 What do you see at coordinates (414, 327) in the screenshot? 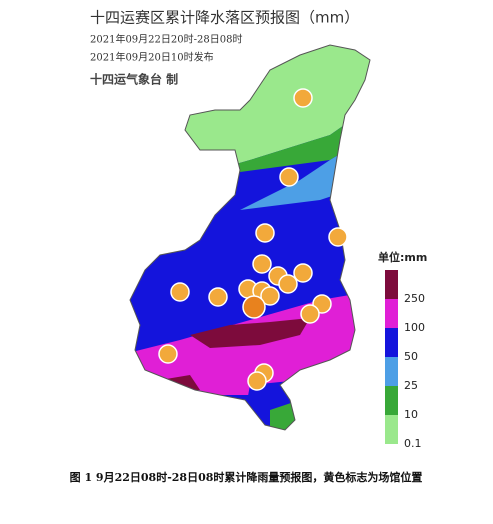
I see `legend-label: 100` at bounding box center [414, 327].